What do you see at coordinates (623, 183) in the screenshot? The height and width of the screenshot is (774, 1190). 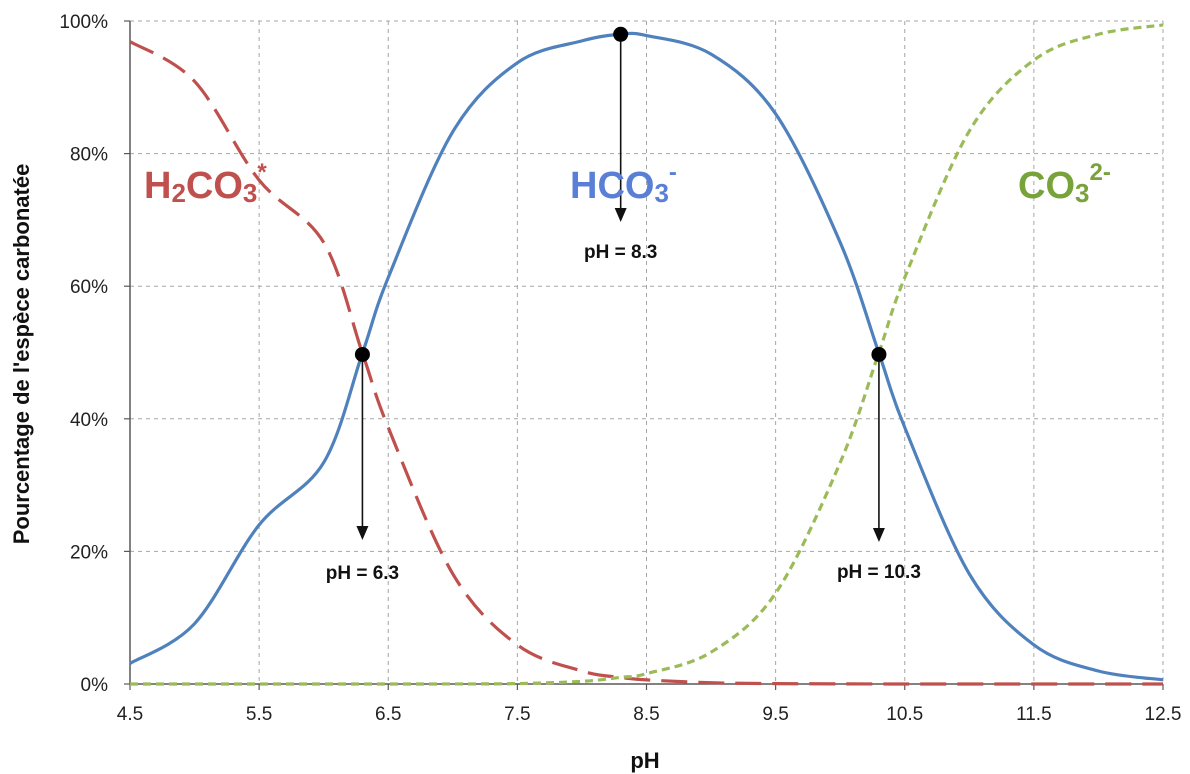 I see `species-label-hco3: HCO3-` at bounding box center [623, 183].